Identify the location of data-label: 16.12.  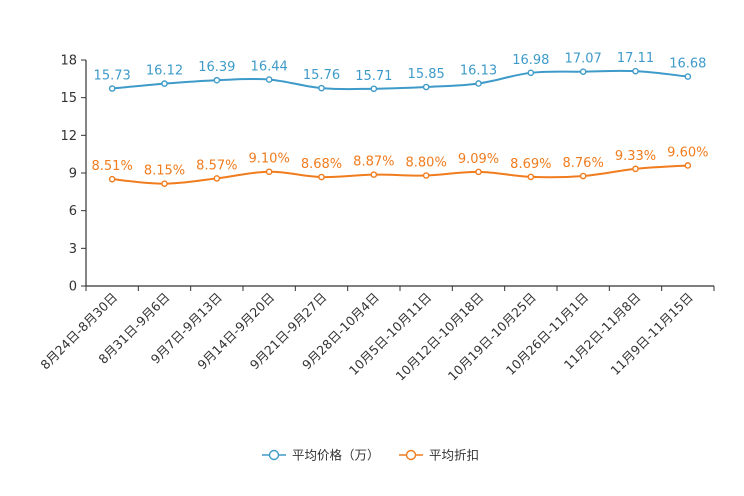
(164, 71).